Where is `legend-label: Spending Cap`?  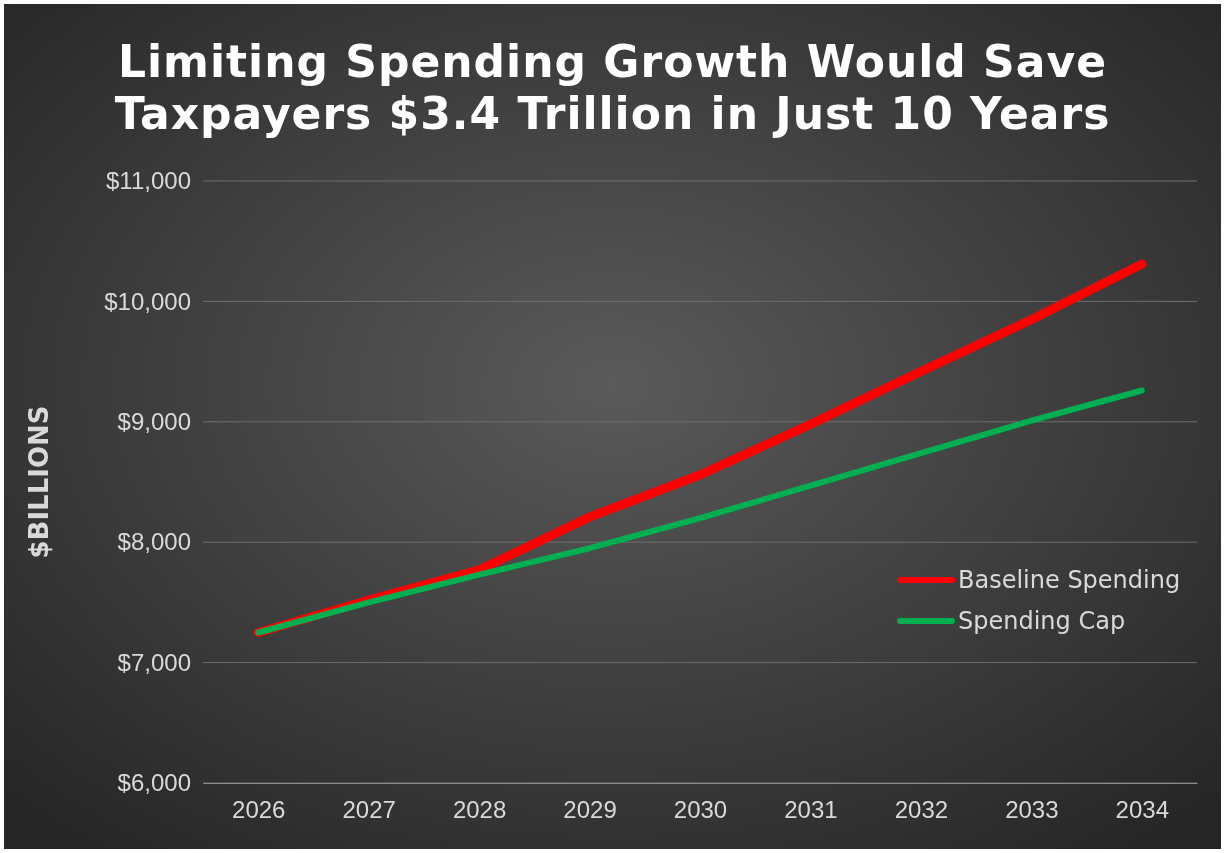 legend-label: Spending Cap is located at coordinates (1042, 621).